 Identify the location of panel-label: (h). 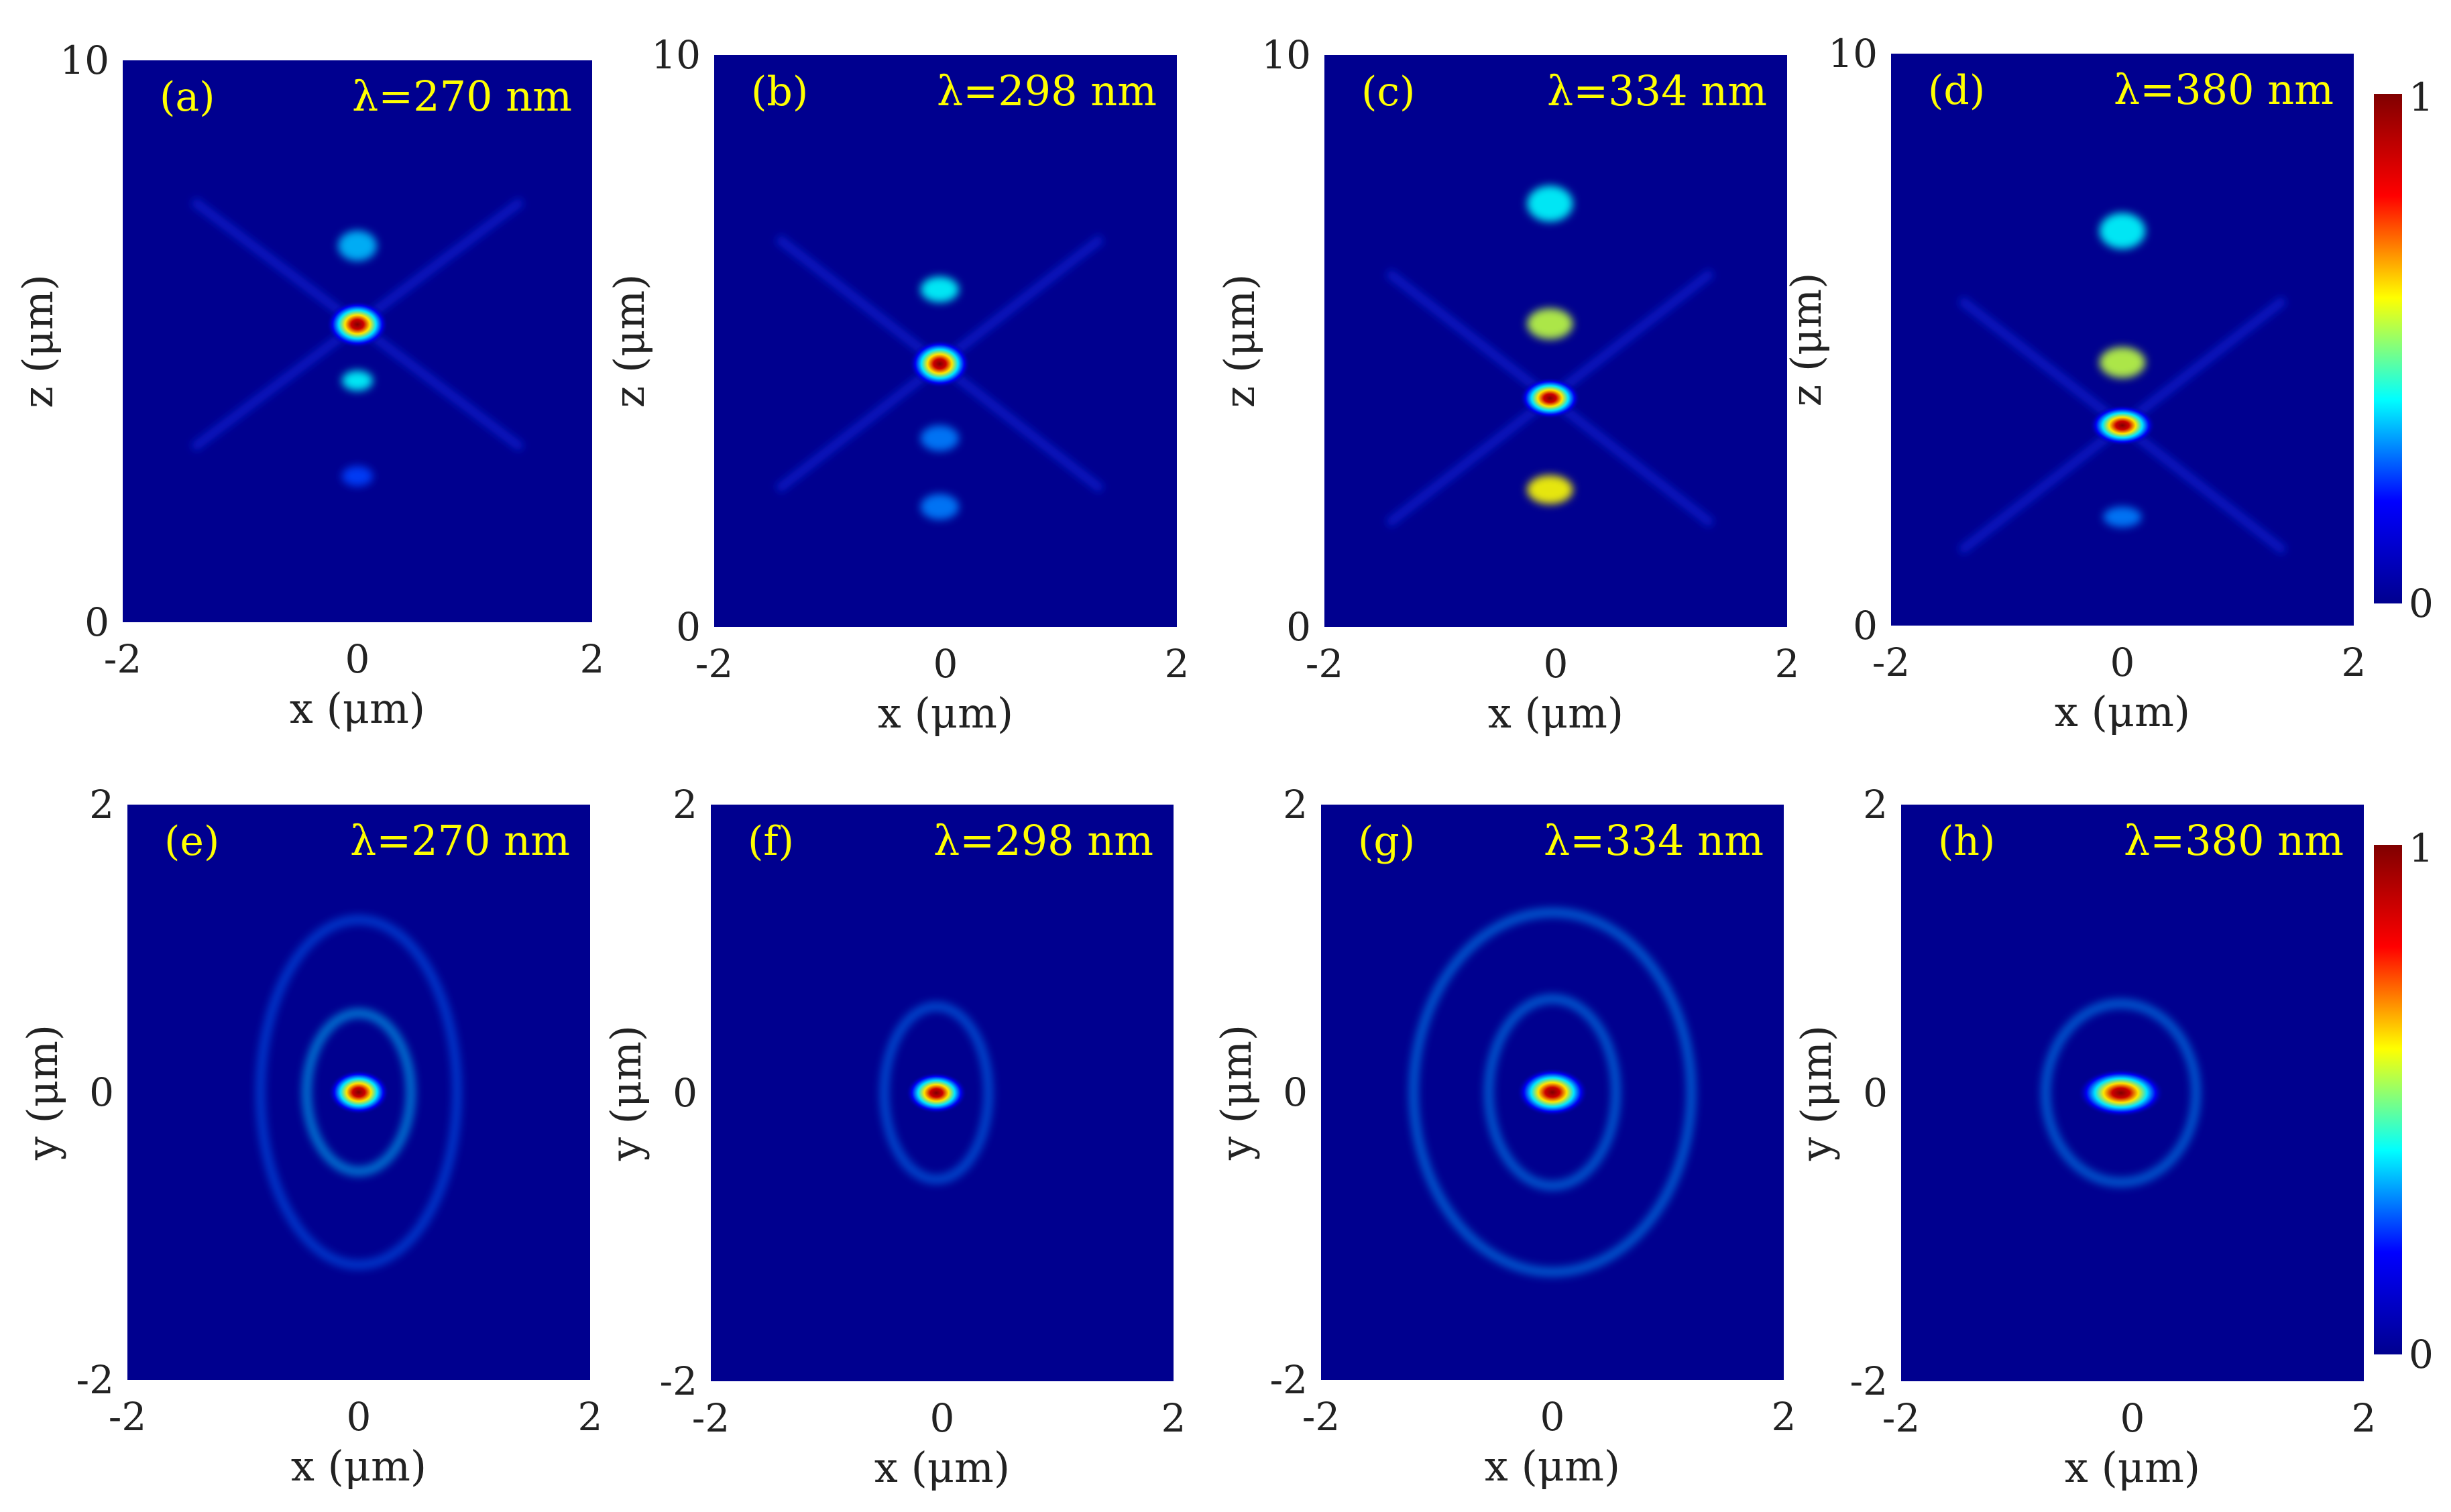
(1966, 841).